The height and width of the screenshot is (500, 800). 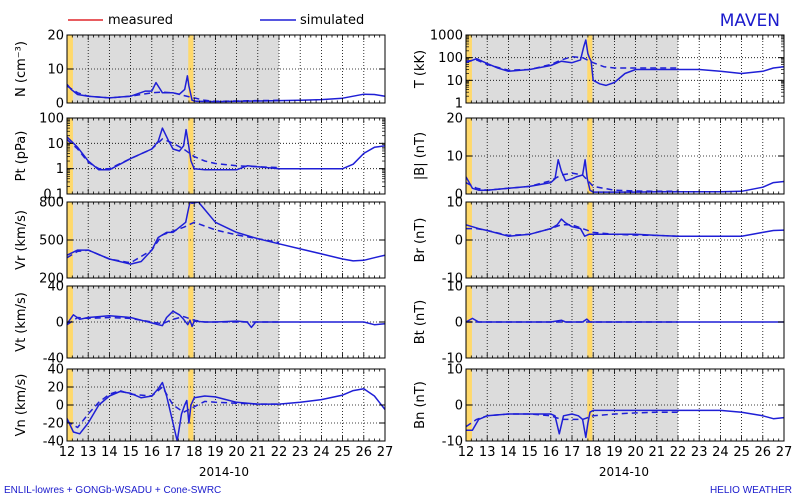 I want to click on footer-brand: HELIO WEATHER, so click(x=750, y=490).